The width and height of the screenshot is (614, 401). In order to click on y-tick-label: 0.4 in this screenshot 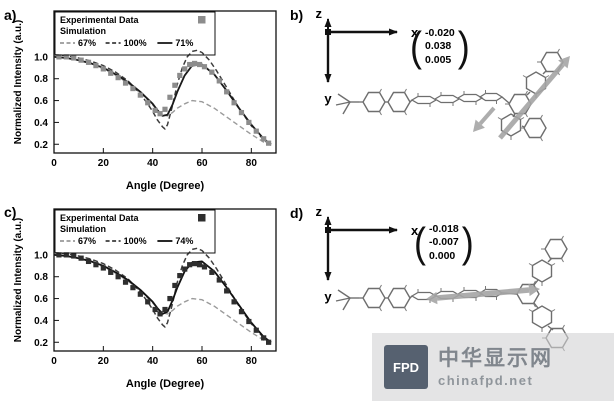, I will do `click(41, 123)`.